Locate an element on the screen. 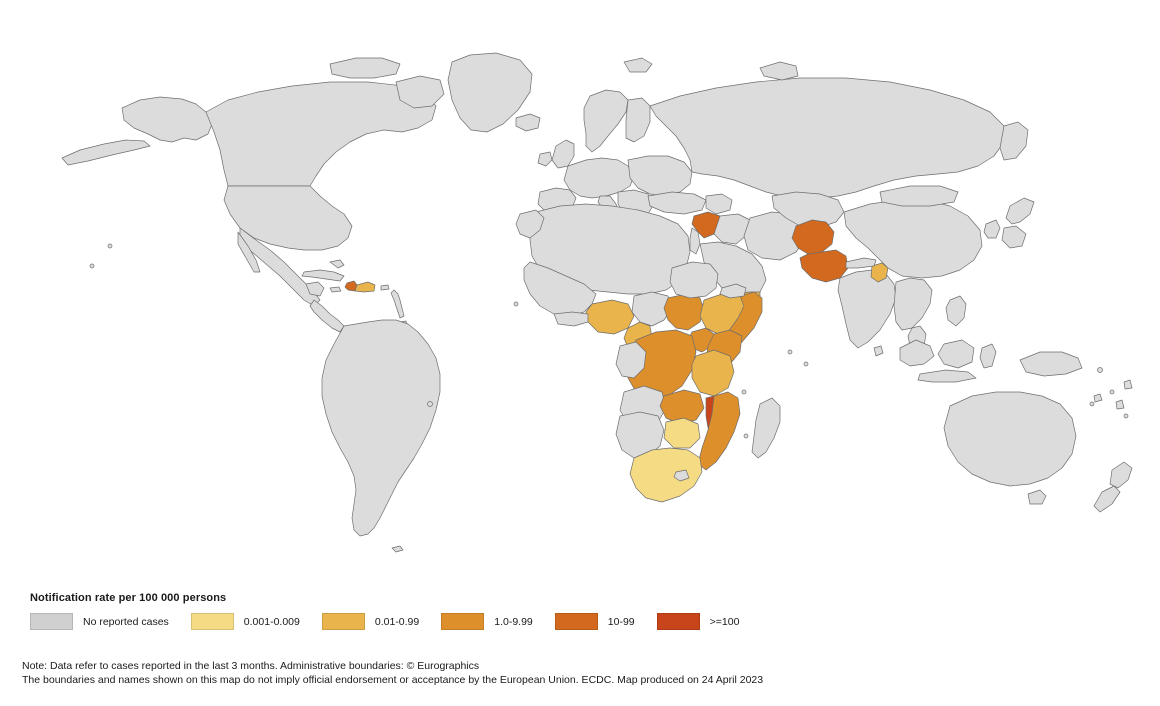 Image resolution: width=1160 pixels, height=706 pixels. region-scandinavia is located at coordinates (606, 121).